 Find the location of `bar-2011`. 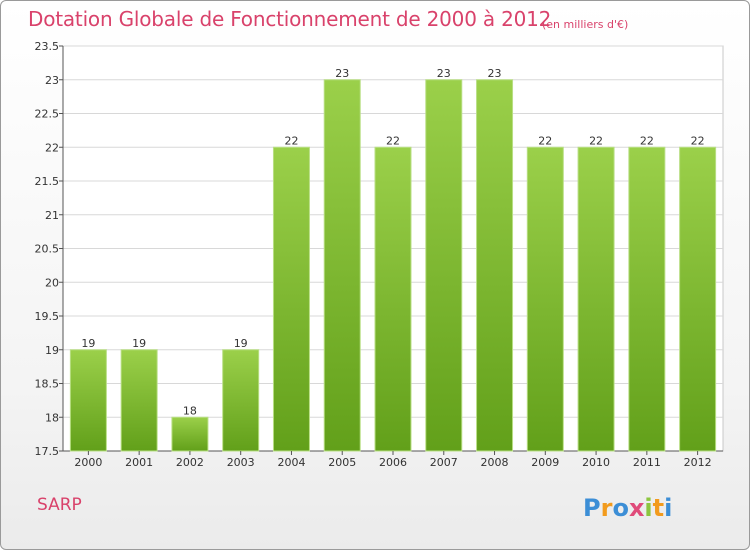

bar-2011 is located at coordinates (647, 299).